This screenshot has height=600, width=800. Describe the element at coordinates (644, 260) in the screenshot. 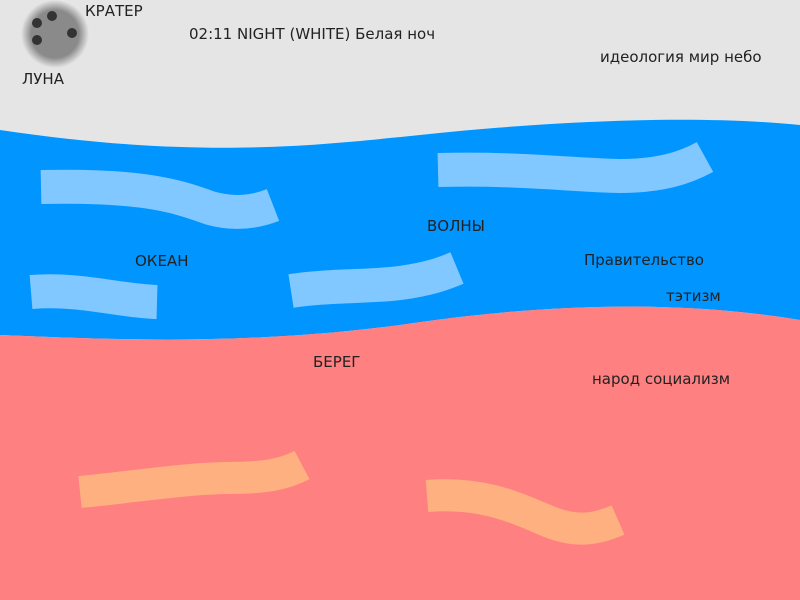

I see `government-label: Правительство` at that location.